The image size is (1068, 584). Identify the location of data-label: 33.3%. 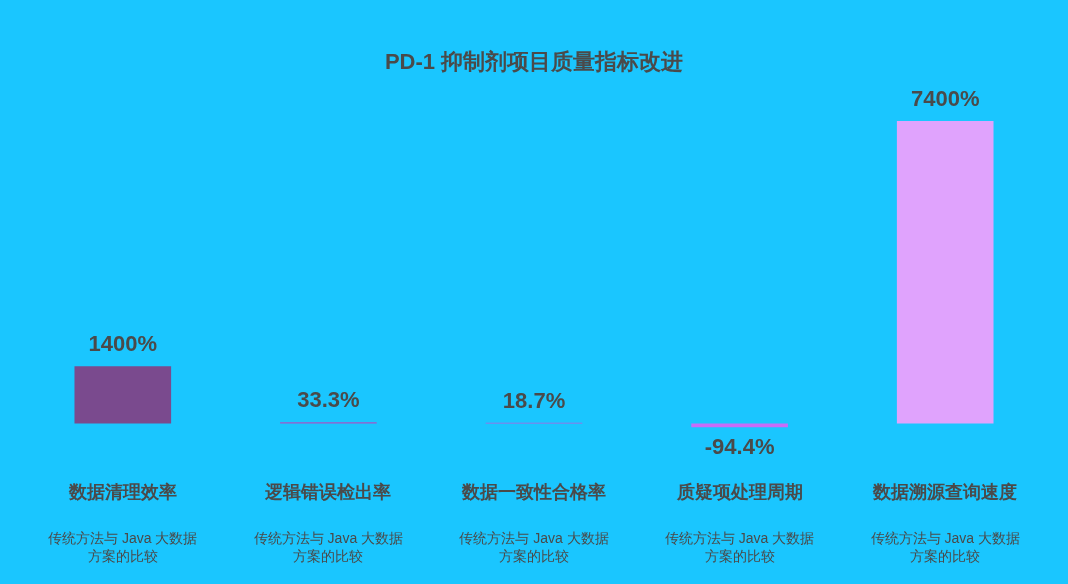
(328, 400).